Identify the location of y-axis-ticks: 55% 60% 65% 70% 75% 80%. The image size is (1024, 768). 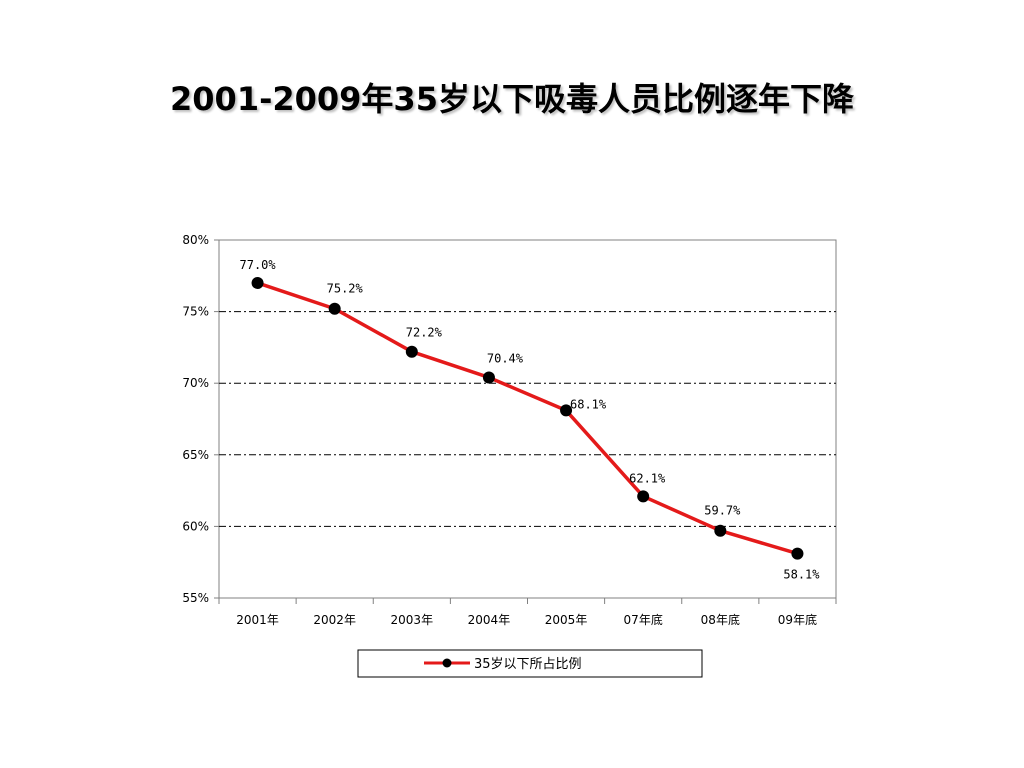
(200, 419).